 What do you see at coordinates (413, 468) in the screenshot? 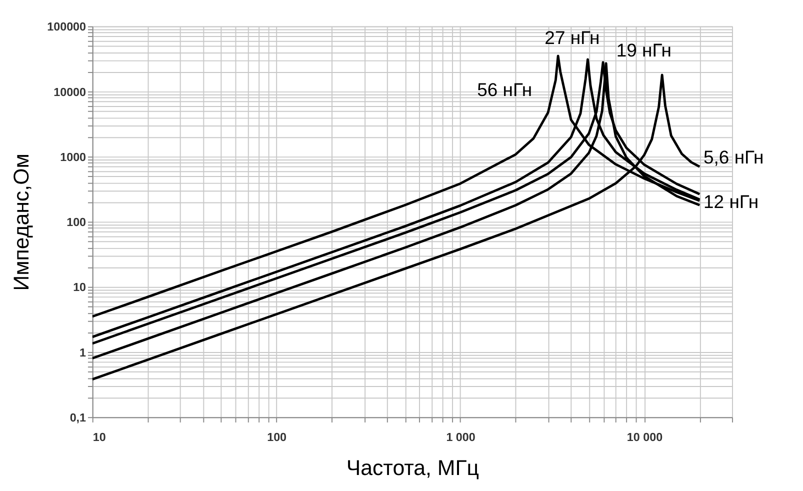
I see `x-axis-title: Частота, МГц` at bounding box center [413, 468].